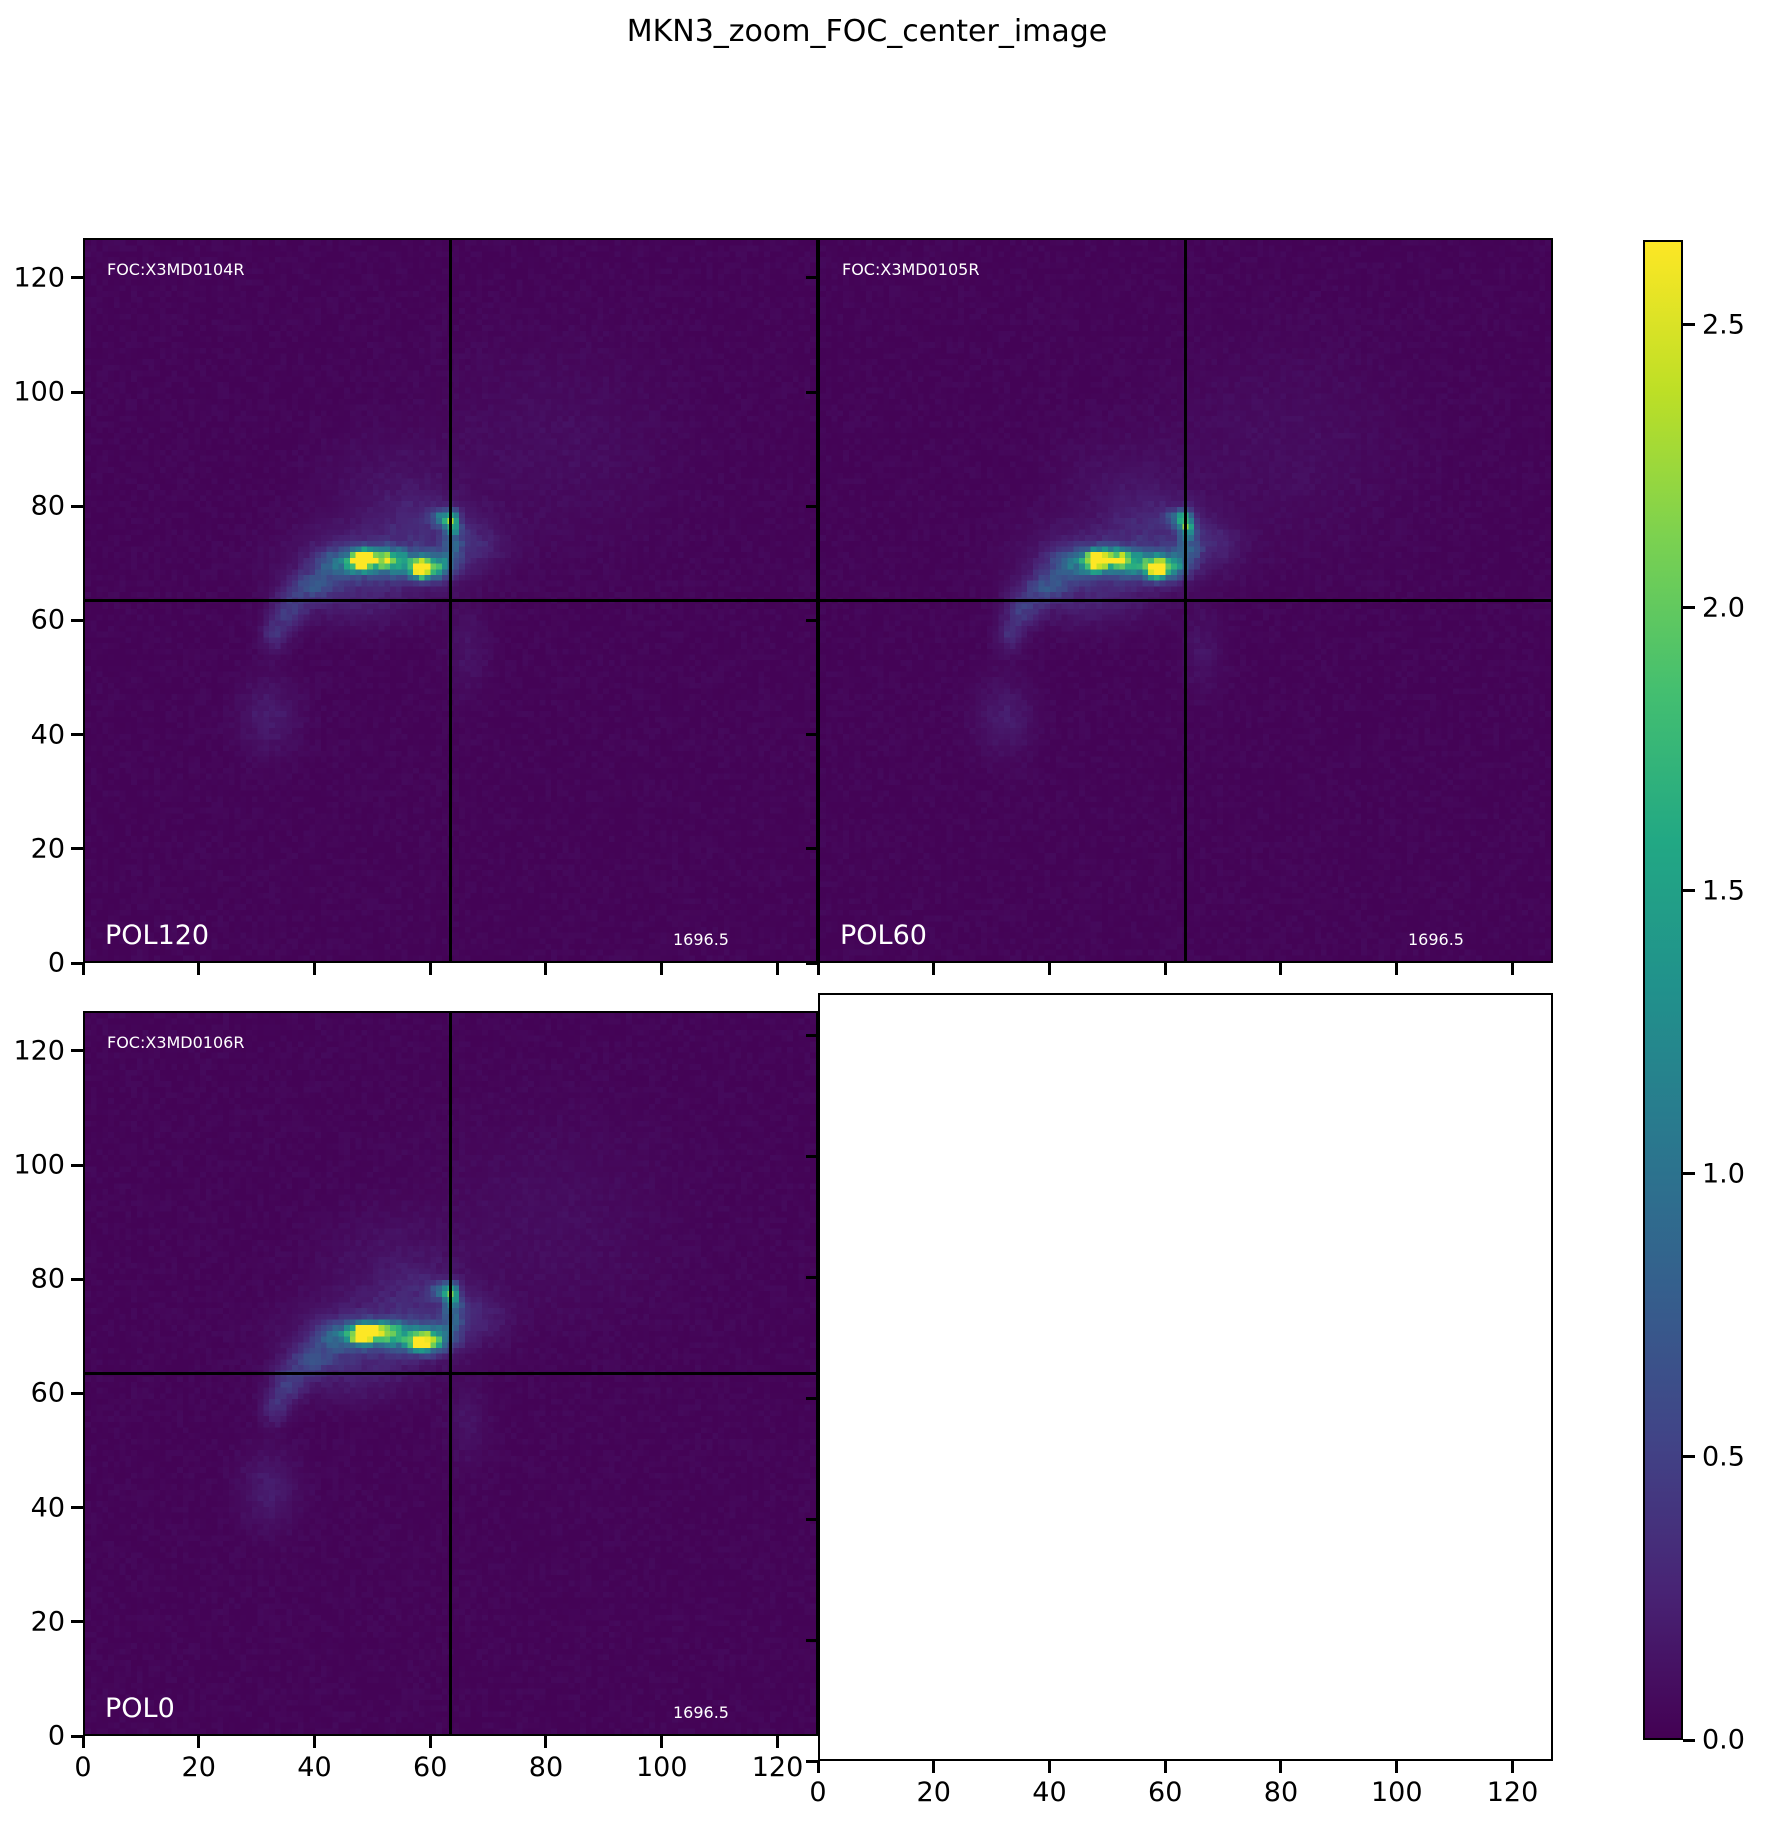 The image size is (1766, 1827). I want to click on colorbar-tick-label: 0.5, so click(1723, 1457).